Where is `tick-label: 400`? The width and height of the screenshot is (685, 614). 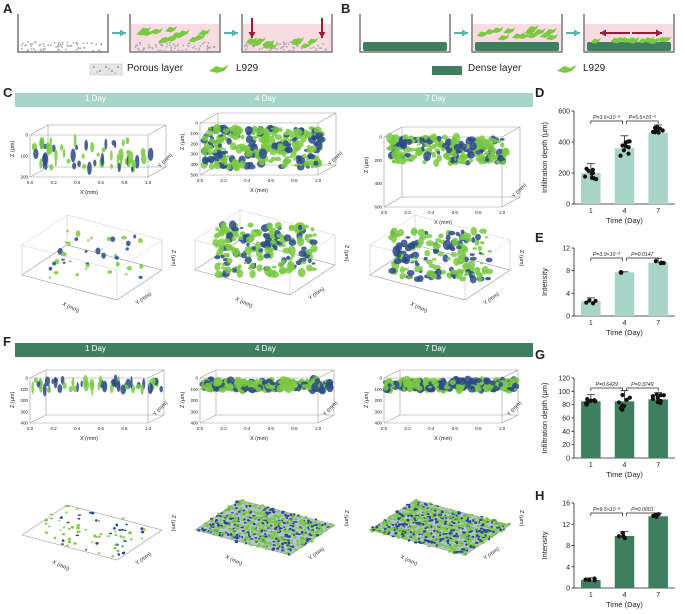
tick-label: 400 is located at coordinates (378, 183).